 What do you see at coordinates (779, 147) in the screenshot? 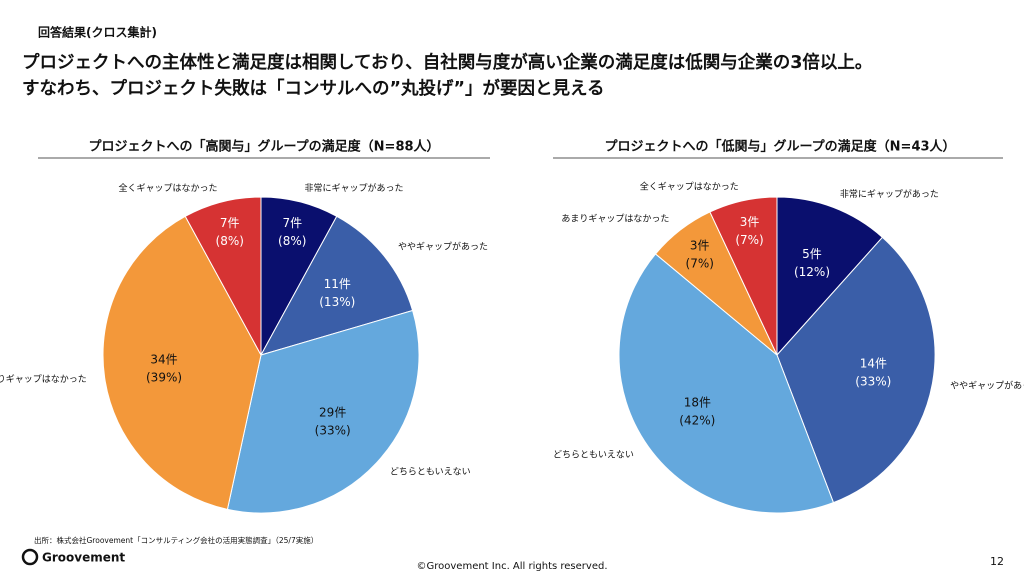
I see `chart-title: プロジェクトへの「低関与」グループの満足度（N=43人）` at bounding box center [779, 147].